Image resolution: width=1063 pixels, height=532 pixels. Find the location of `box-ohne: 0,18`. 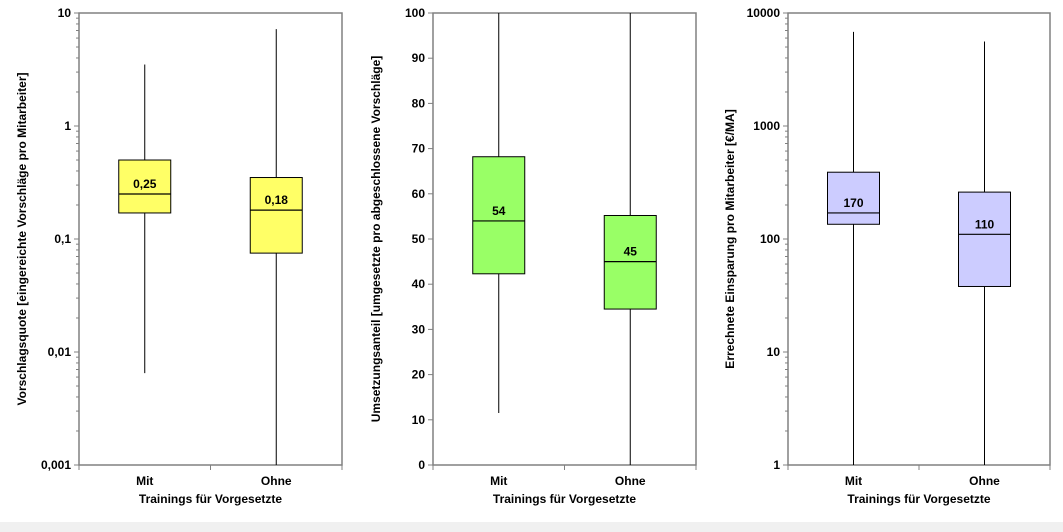

box-ohne: 0,18 is located at coordinates (276, 247).